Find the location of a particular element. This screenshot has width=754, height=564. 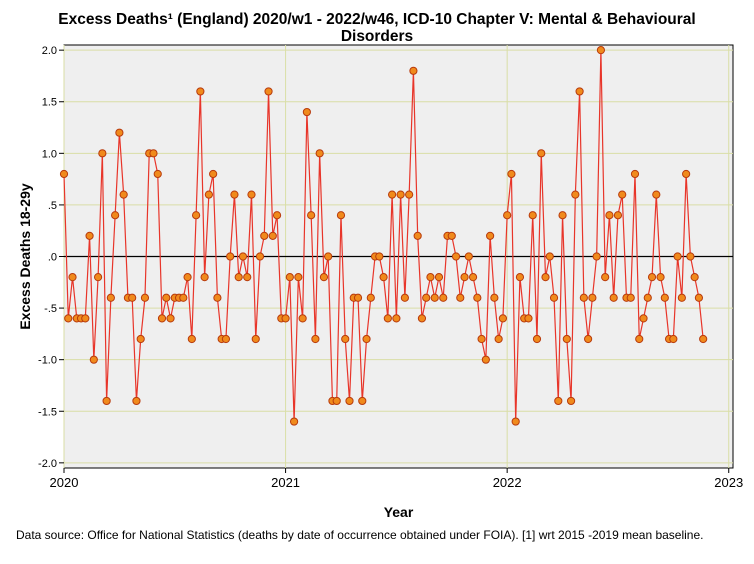

x-tick-label: 2021 is located at coordinates (285, 482).